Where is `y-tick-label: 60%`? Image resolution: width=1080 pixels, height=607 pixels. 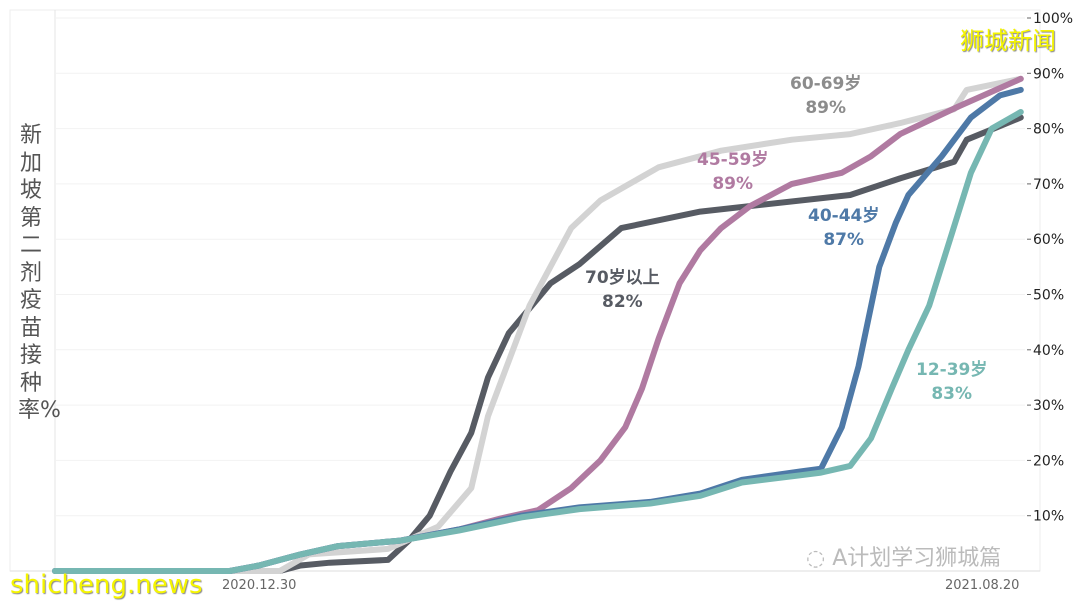
y-tick-label: 60% is located at coordinates (1048, 240).